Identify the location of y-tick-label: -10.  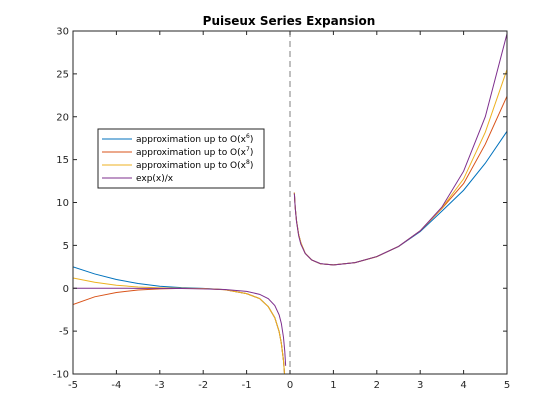
(61, 375).